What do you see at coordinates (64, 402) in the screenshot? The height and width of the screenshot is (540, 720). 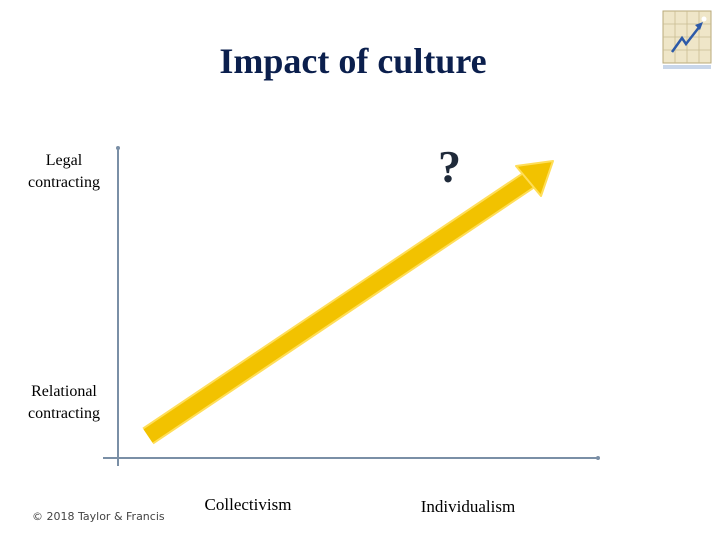 I see `y-axis-bottom-label: Relational contracting` at bounding box center [64, 402].